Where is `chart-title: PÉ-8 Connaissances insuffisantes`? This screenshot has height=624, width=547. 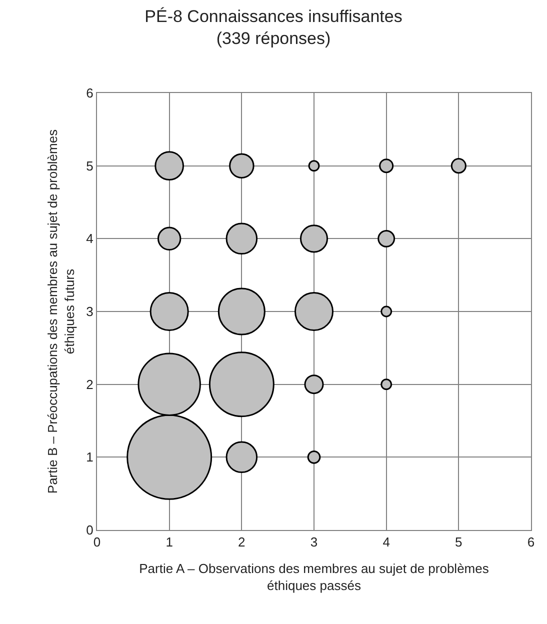
chart-title: PÉ-8 Connaissances insuffisantes is located at coordinates (273, 16).